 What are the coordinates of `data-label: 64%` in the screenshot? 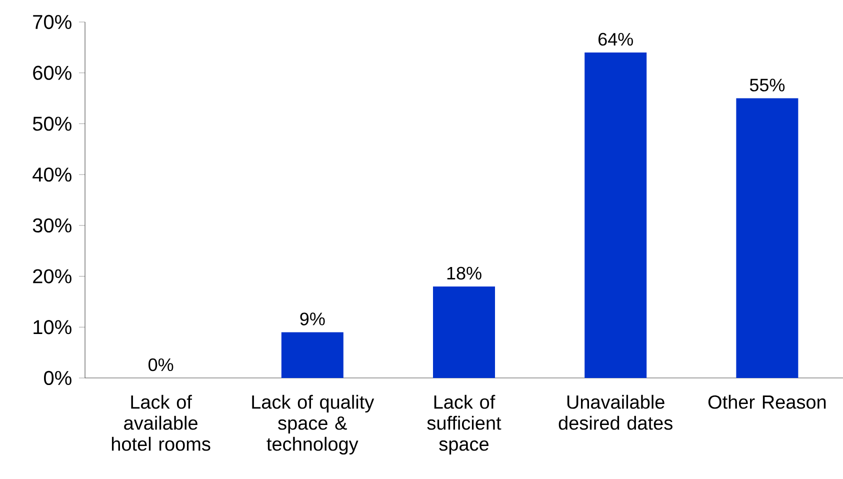 It's located at (615, 39).